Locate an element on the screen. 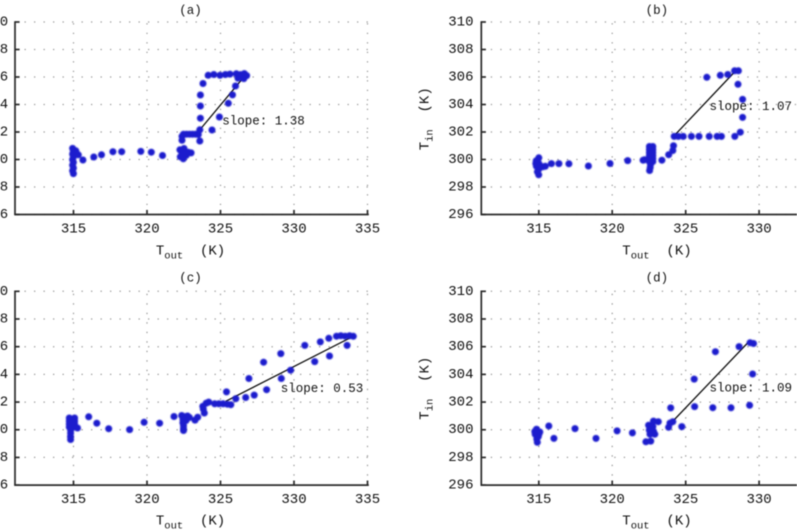 The width and height of the screenshot is (797, 532). svg-text: (b) is located at coordinates (657, 11).